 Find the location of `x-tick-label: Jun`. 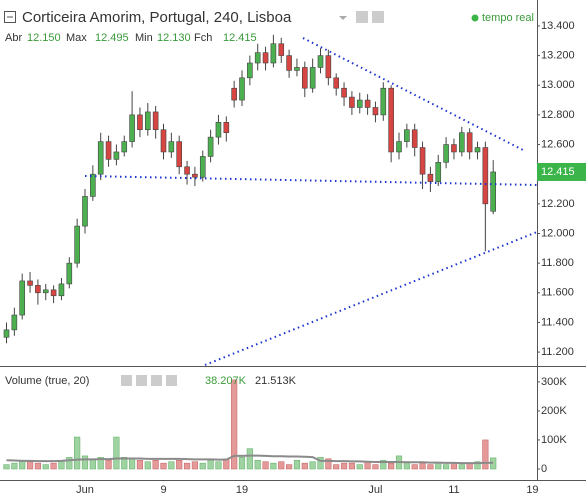

x-tick-label: Jun is located at coordinates (85, 489).